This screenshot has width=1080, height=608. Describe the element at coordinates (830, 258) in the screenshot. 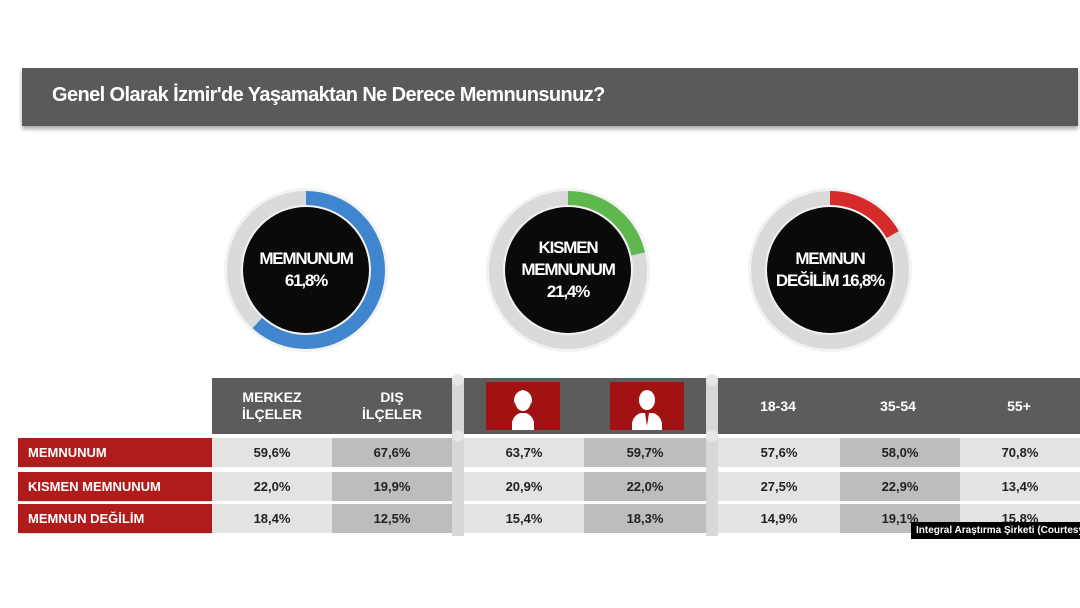

I see `donut-label-line: MEMNUN` at that location.